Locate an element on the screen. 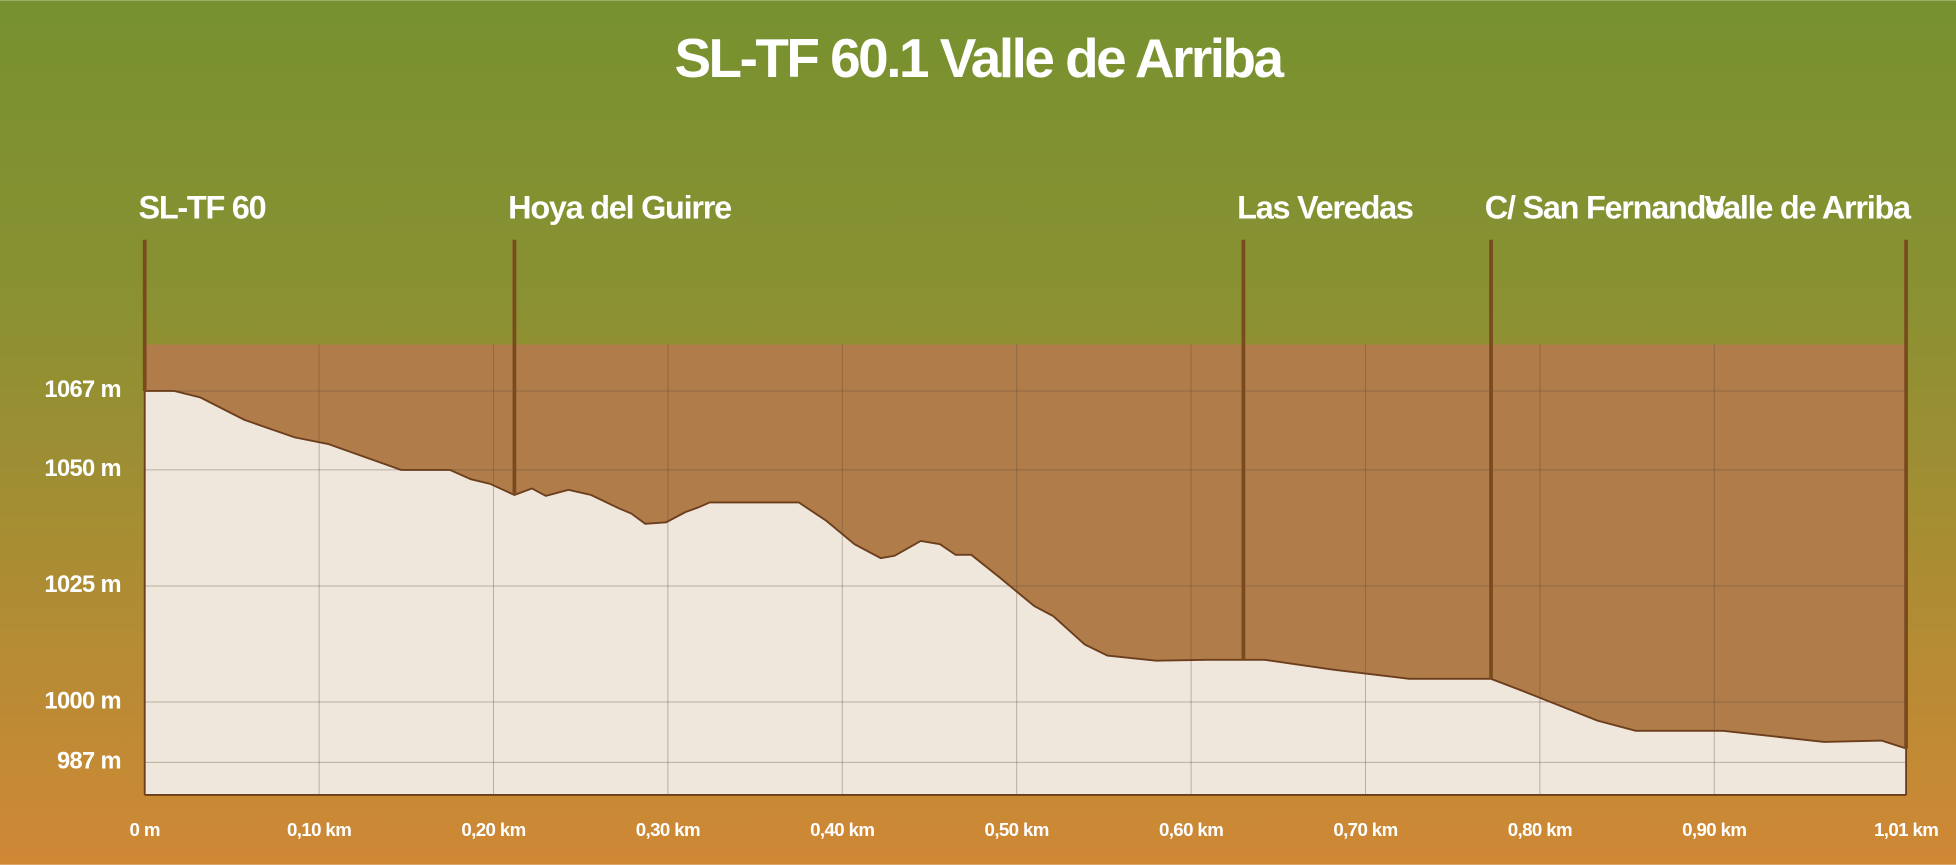 The image size is (1956, 865). y-tick-label: 1050 m is located at coordinates (82, 469).